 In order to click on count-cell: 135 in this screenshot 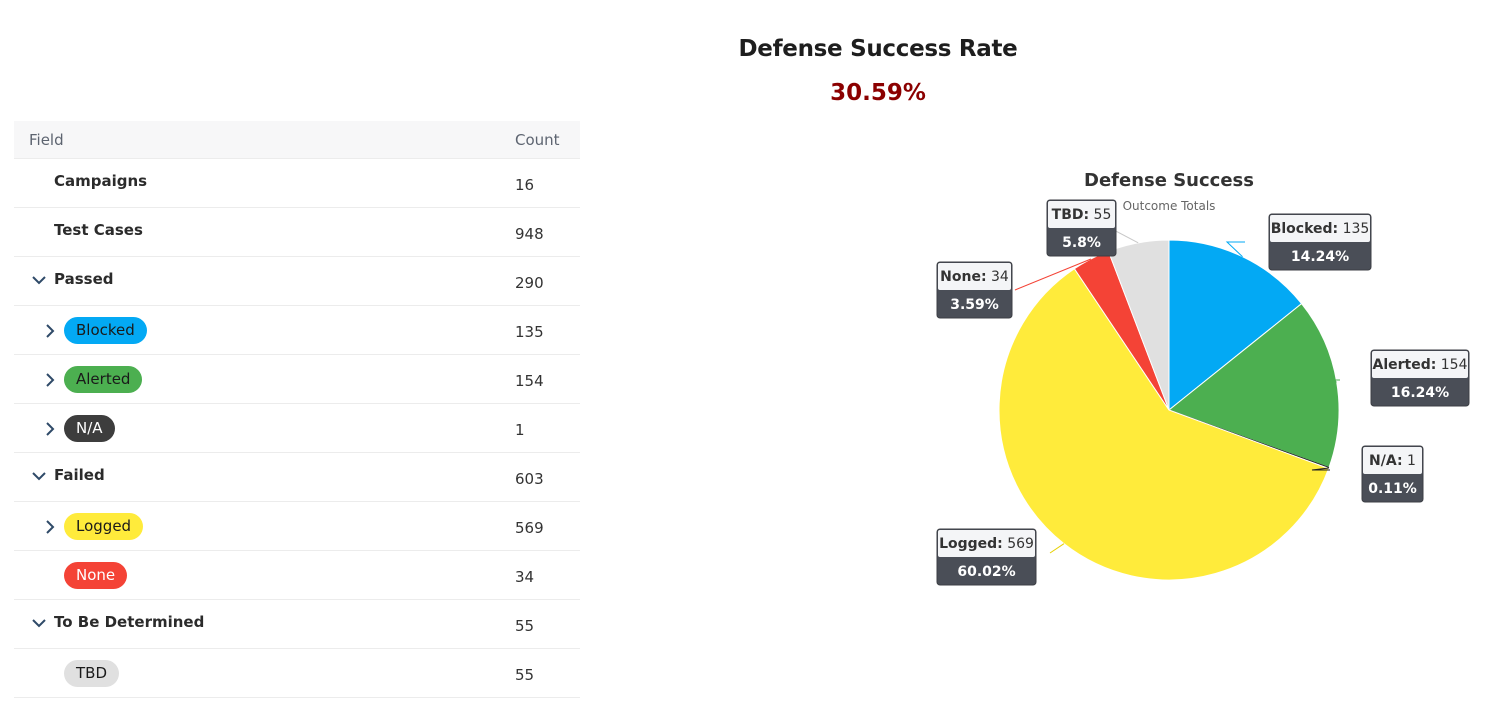, I will do `click(529, 332)`.